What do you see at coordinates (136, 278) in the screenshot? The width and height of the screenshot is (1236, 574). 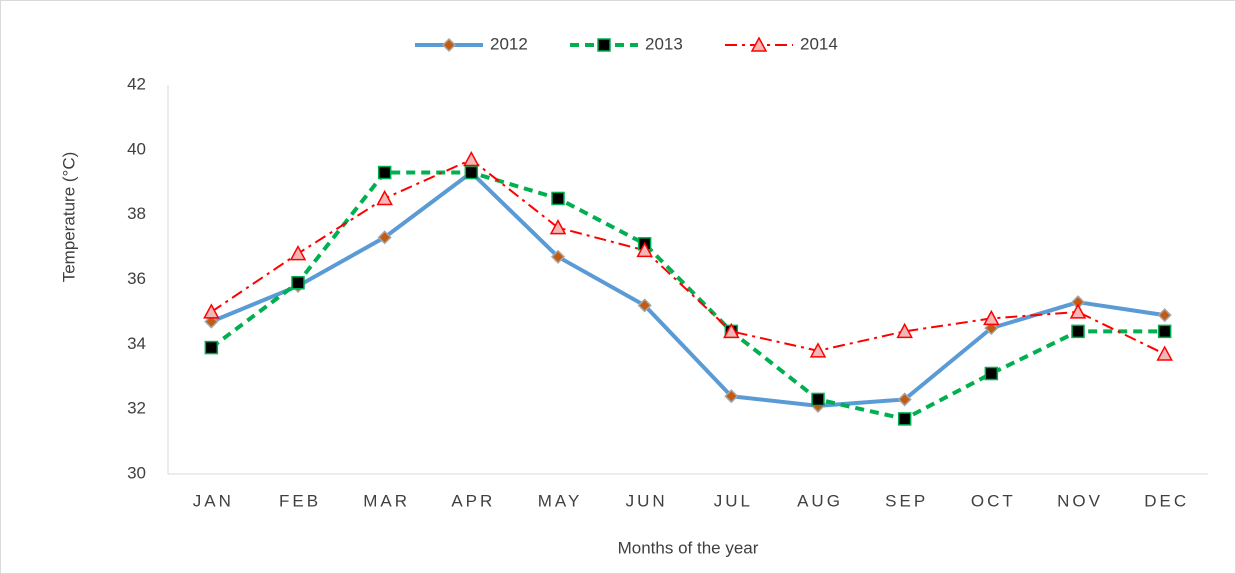 I see `y-tick-label: 36` at bounding box center [136, 278].